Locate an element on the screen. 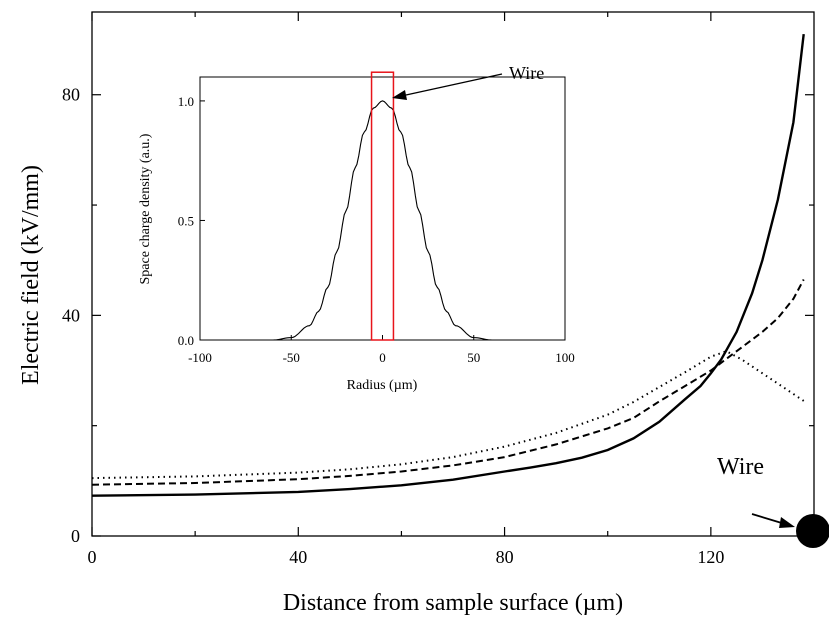 This screenshot has height=625, width=829. inset-y-tick-label: 0.5 is located at coordinates (186, 220).